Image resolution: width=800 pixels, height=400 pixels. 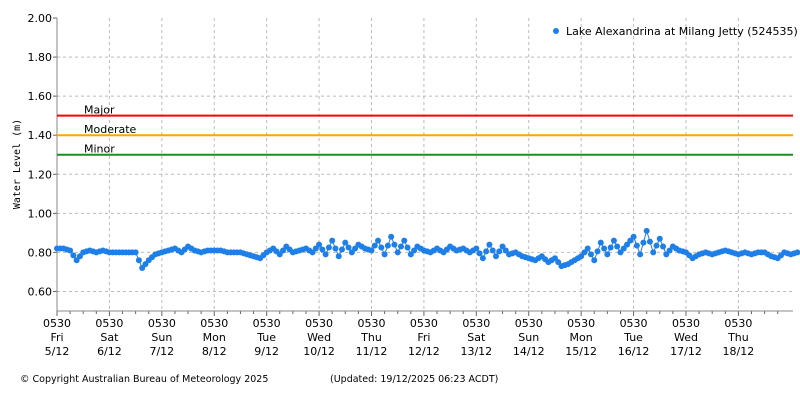 I want to click on x-tick-date: 18/12, so click(x=739, y=351).